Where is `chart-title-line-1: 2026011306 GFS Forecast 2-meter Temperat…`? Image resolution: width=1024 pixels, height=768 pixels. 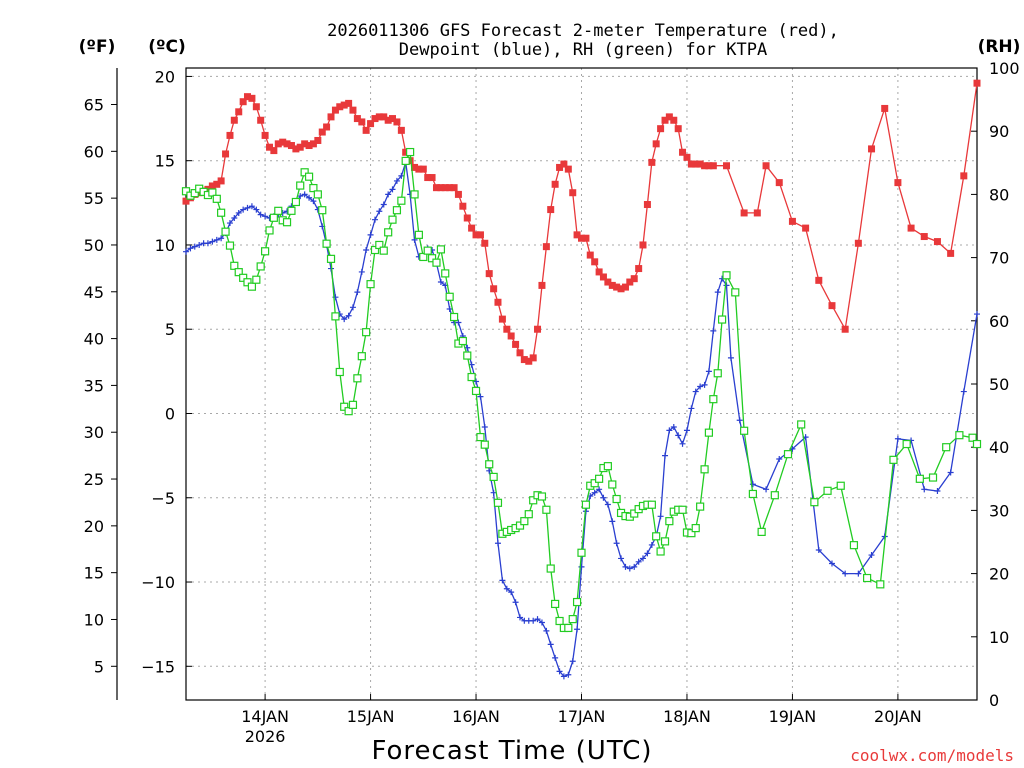
chart-title-line-1: 2026011306 GFS Forecast 2-meter Temperat… is located at coordinates (583, 31).